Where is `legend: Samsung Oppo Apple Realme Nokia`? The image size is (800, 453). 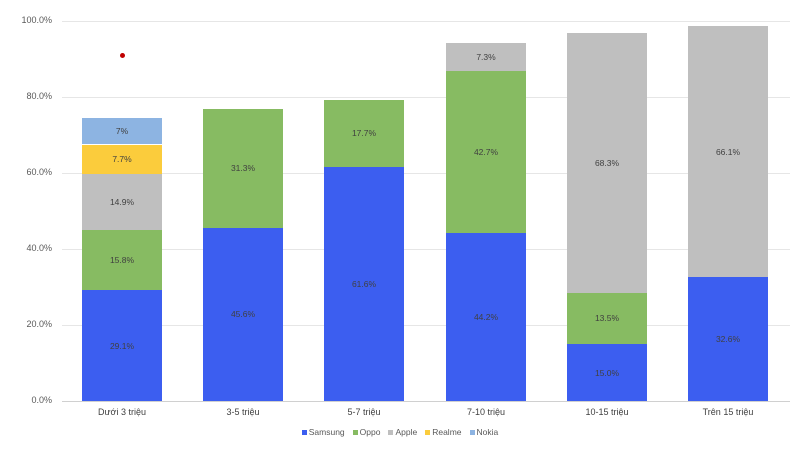
legend: Samsung Oppo Apple Realme Nokia is located at coordinates (400, 432).